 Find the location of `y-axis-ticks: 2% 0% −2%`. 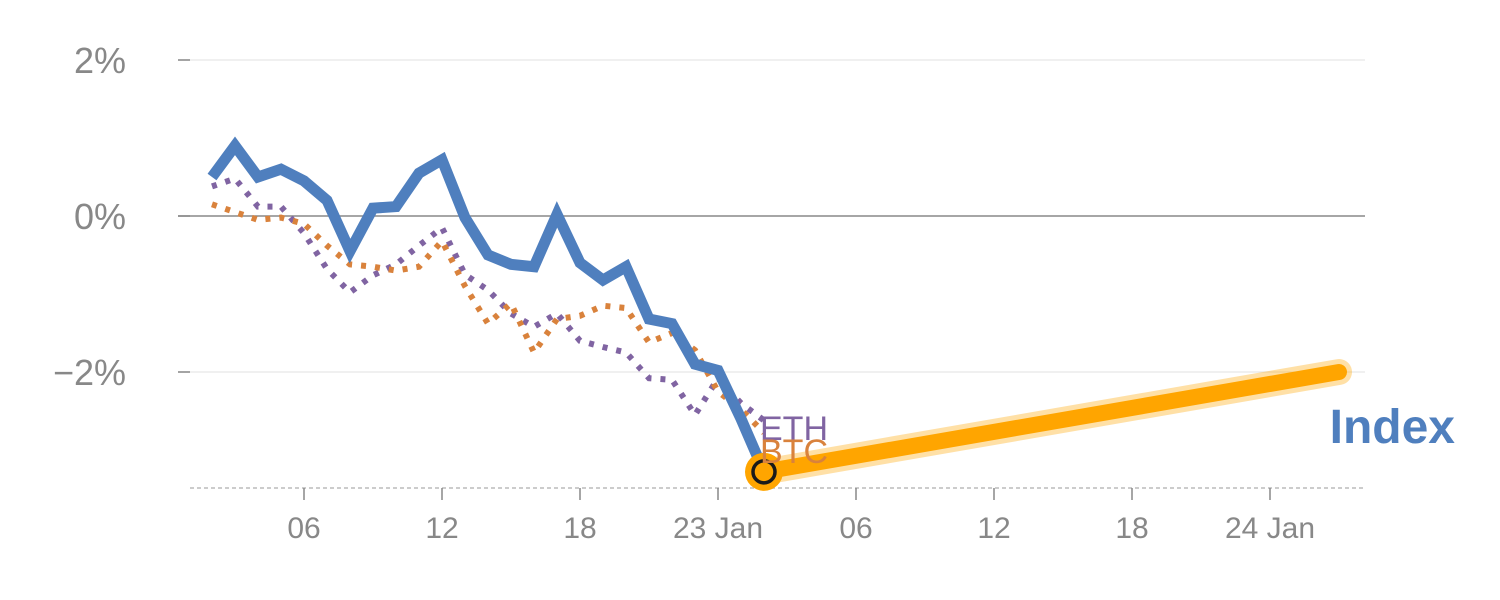

y-axis-ticks: 2% 0% −2% is located at coordinates (121, 216).